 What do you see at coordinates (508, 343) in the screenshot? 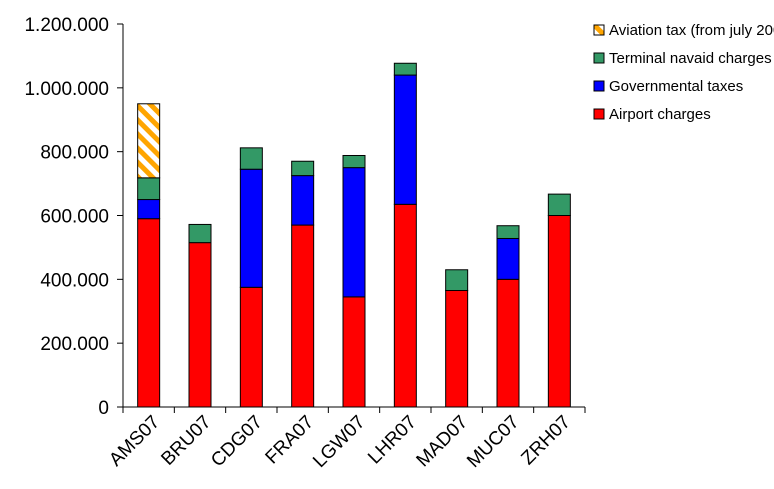
I see `bar-segment-airport-charges-muc07` at bounding box center [508, 343].